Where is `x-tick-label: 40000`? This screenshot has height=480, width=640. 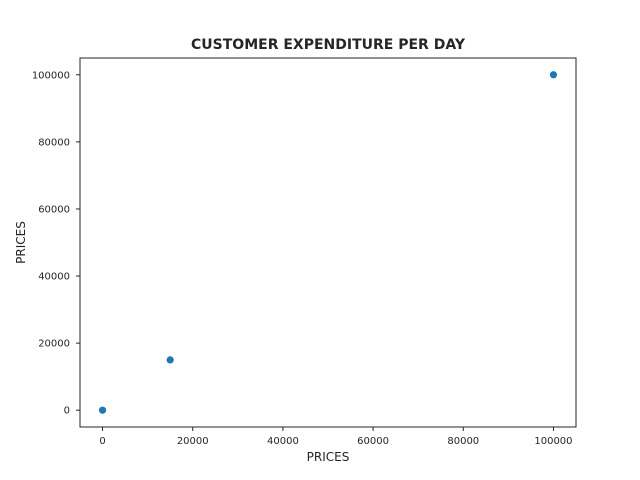
x-tick-label: 40000 is located at coordinates (283, 441).